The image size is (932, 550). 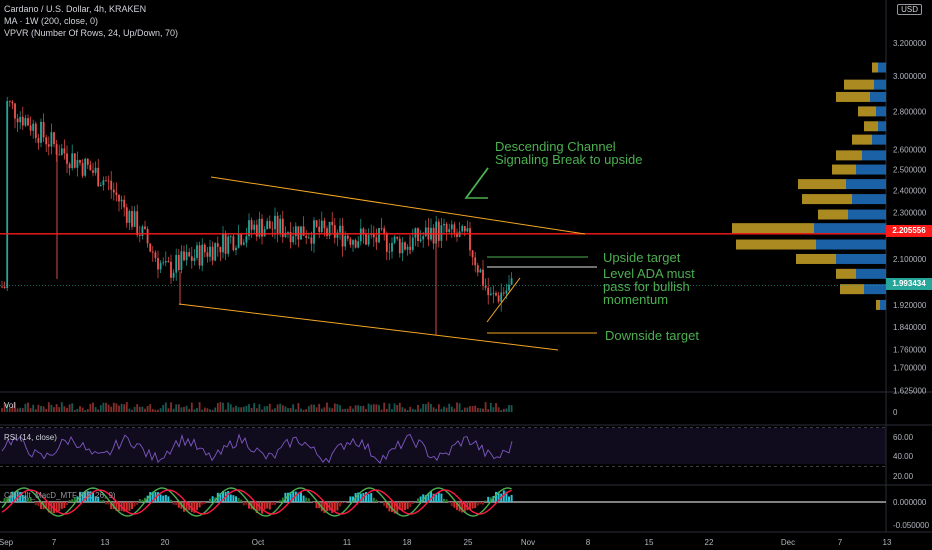 I want to click on currency-badge: USD, so click(x=909, y=9).